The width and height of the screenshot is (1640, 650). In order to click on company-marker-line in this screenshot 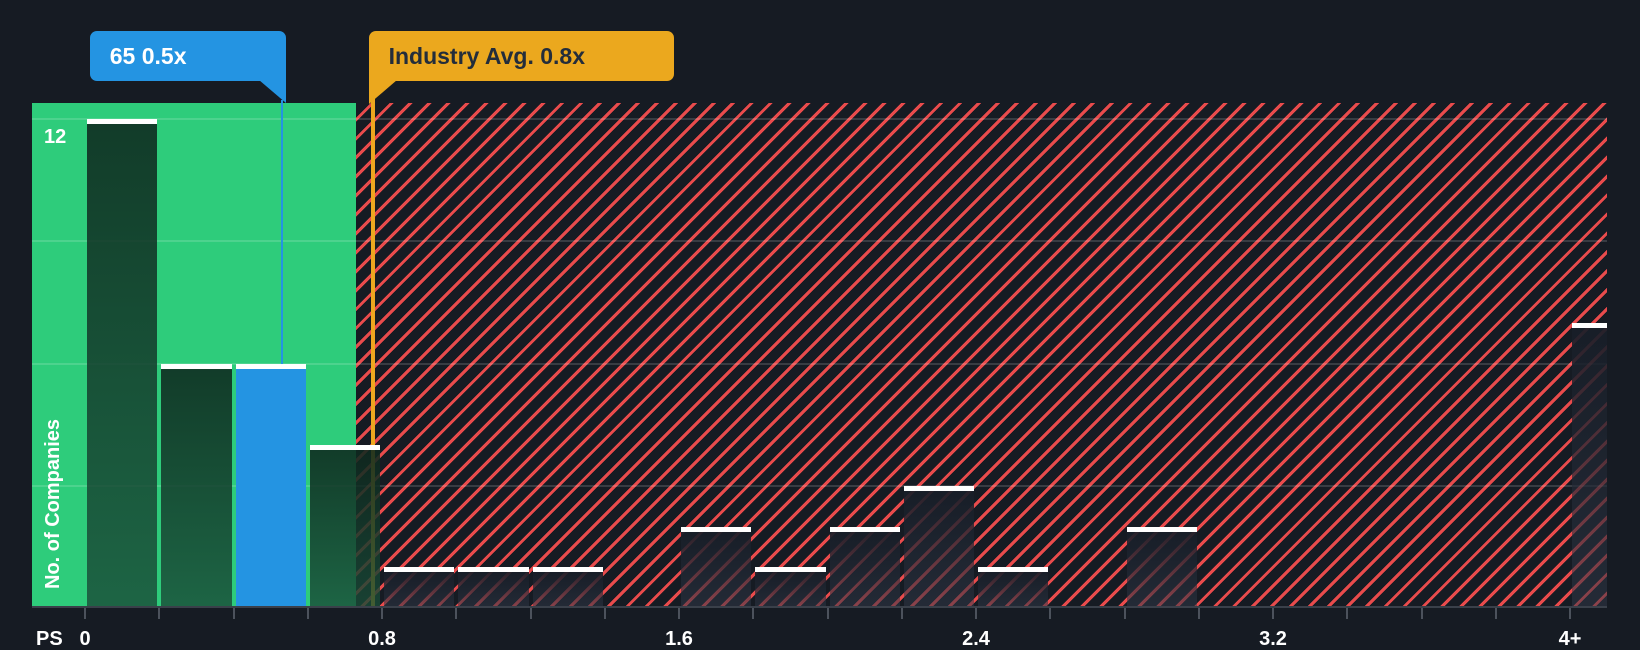, I will do `click(281, 232)`.